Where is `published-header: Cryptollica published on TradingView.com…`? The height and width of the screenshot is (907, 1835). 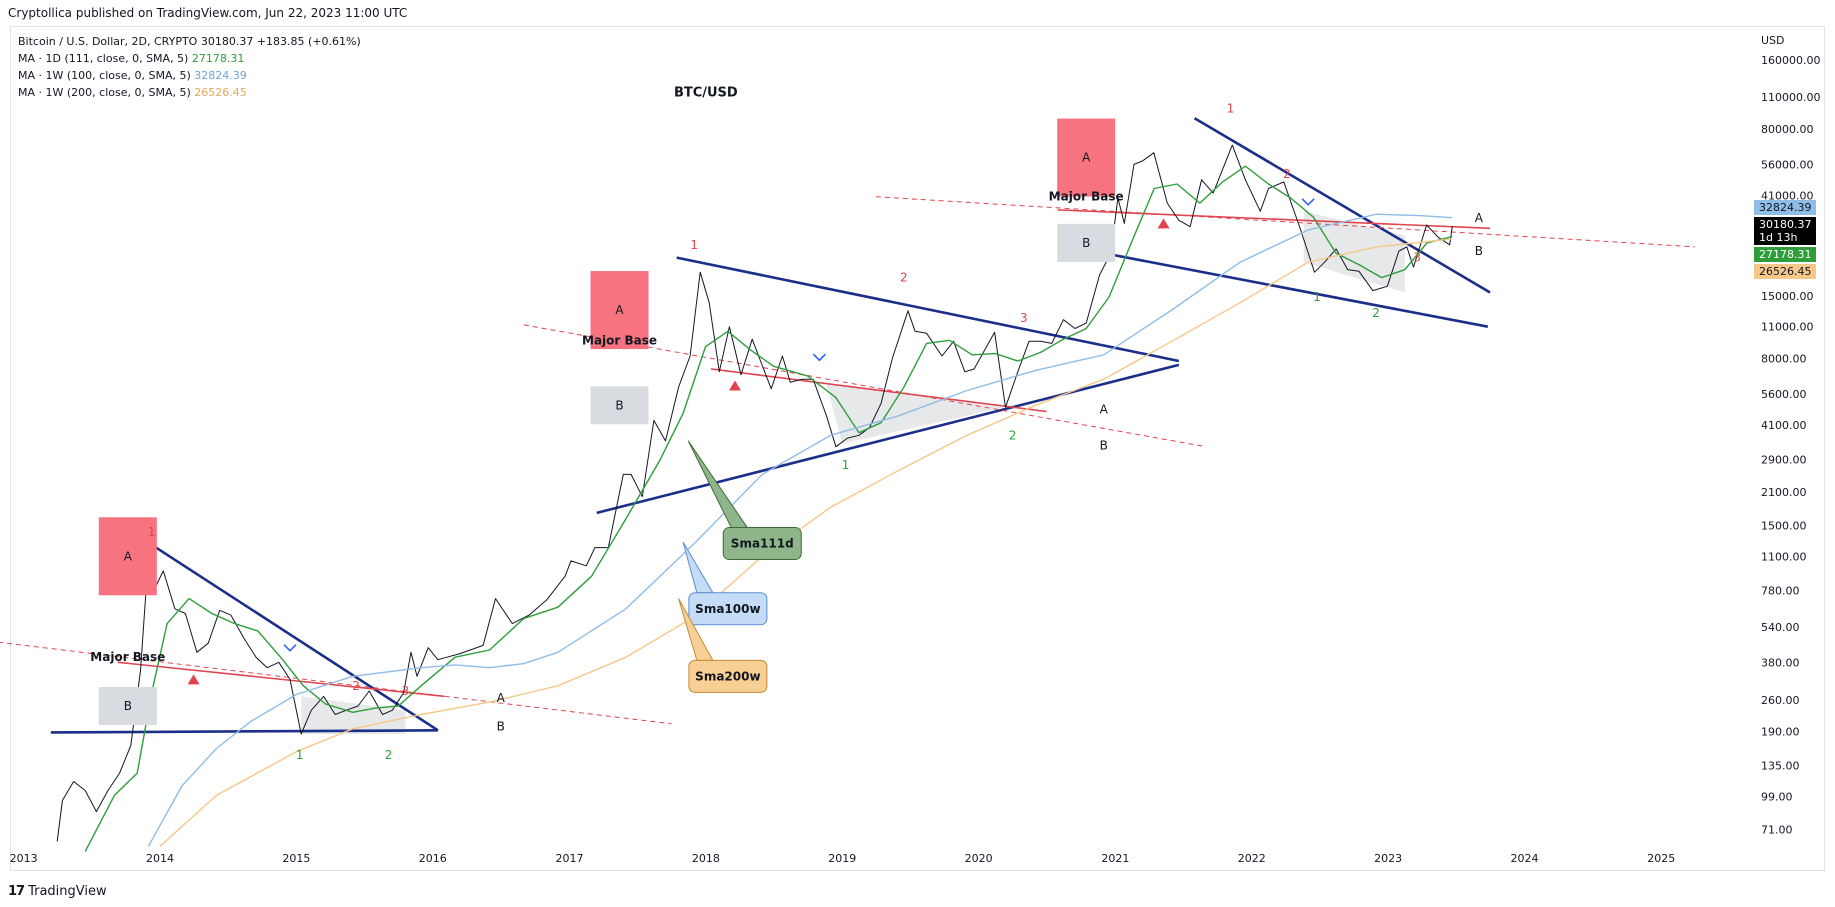 published-header: Cryptollica published on TradingView.com… is located at coordinates (208, 13).